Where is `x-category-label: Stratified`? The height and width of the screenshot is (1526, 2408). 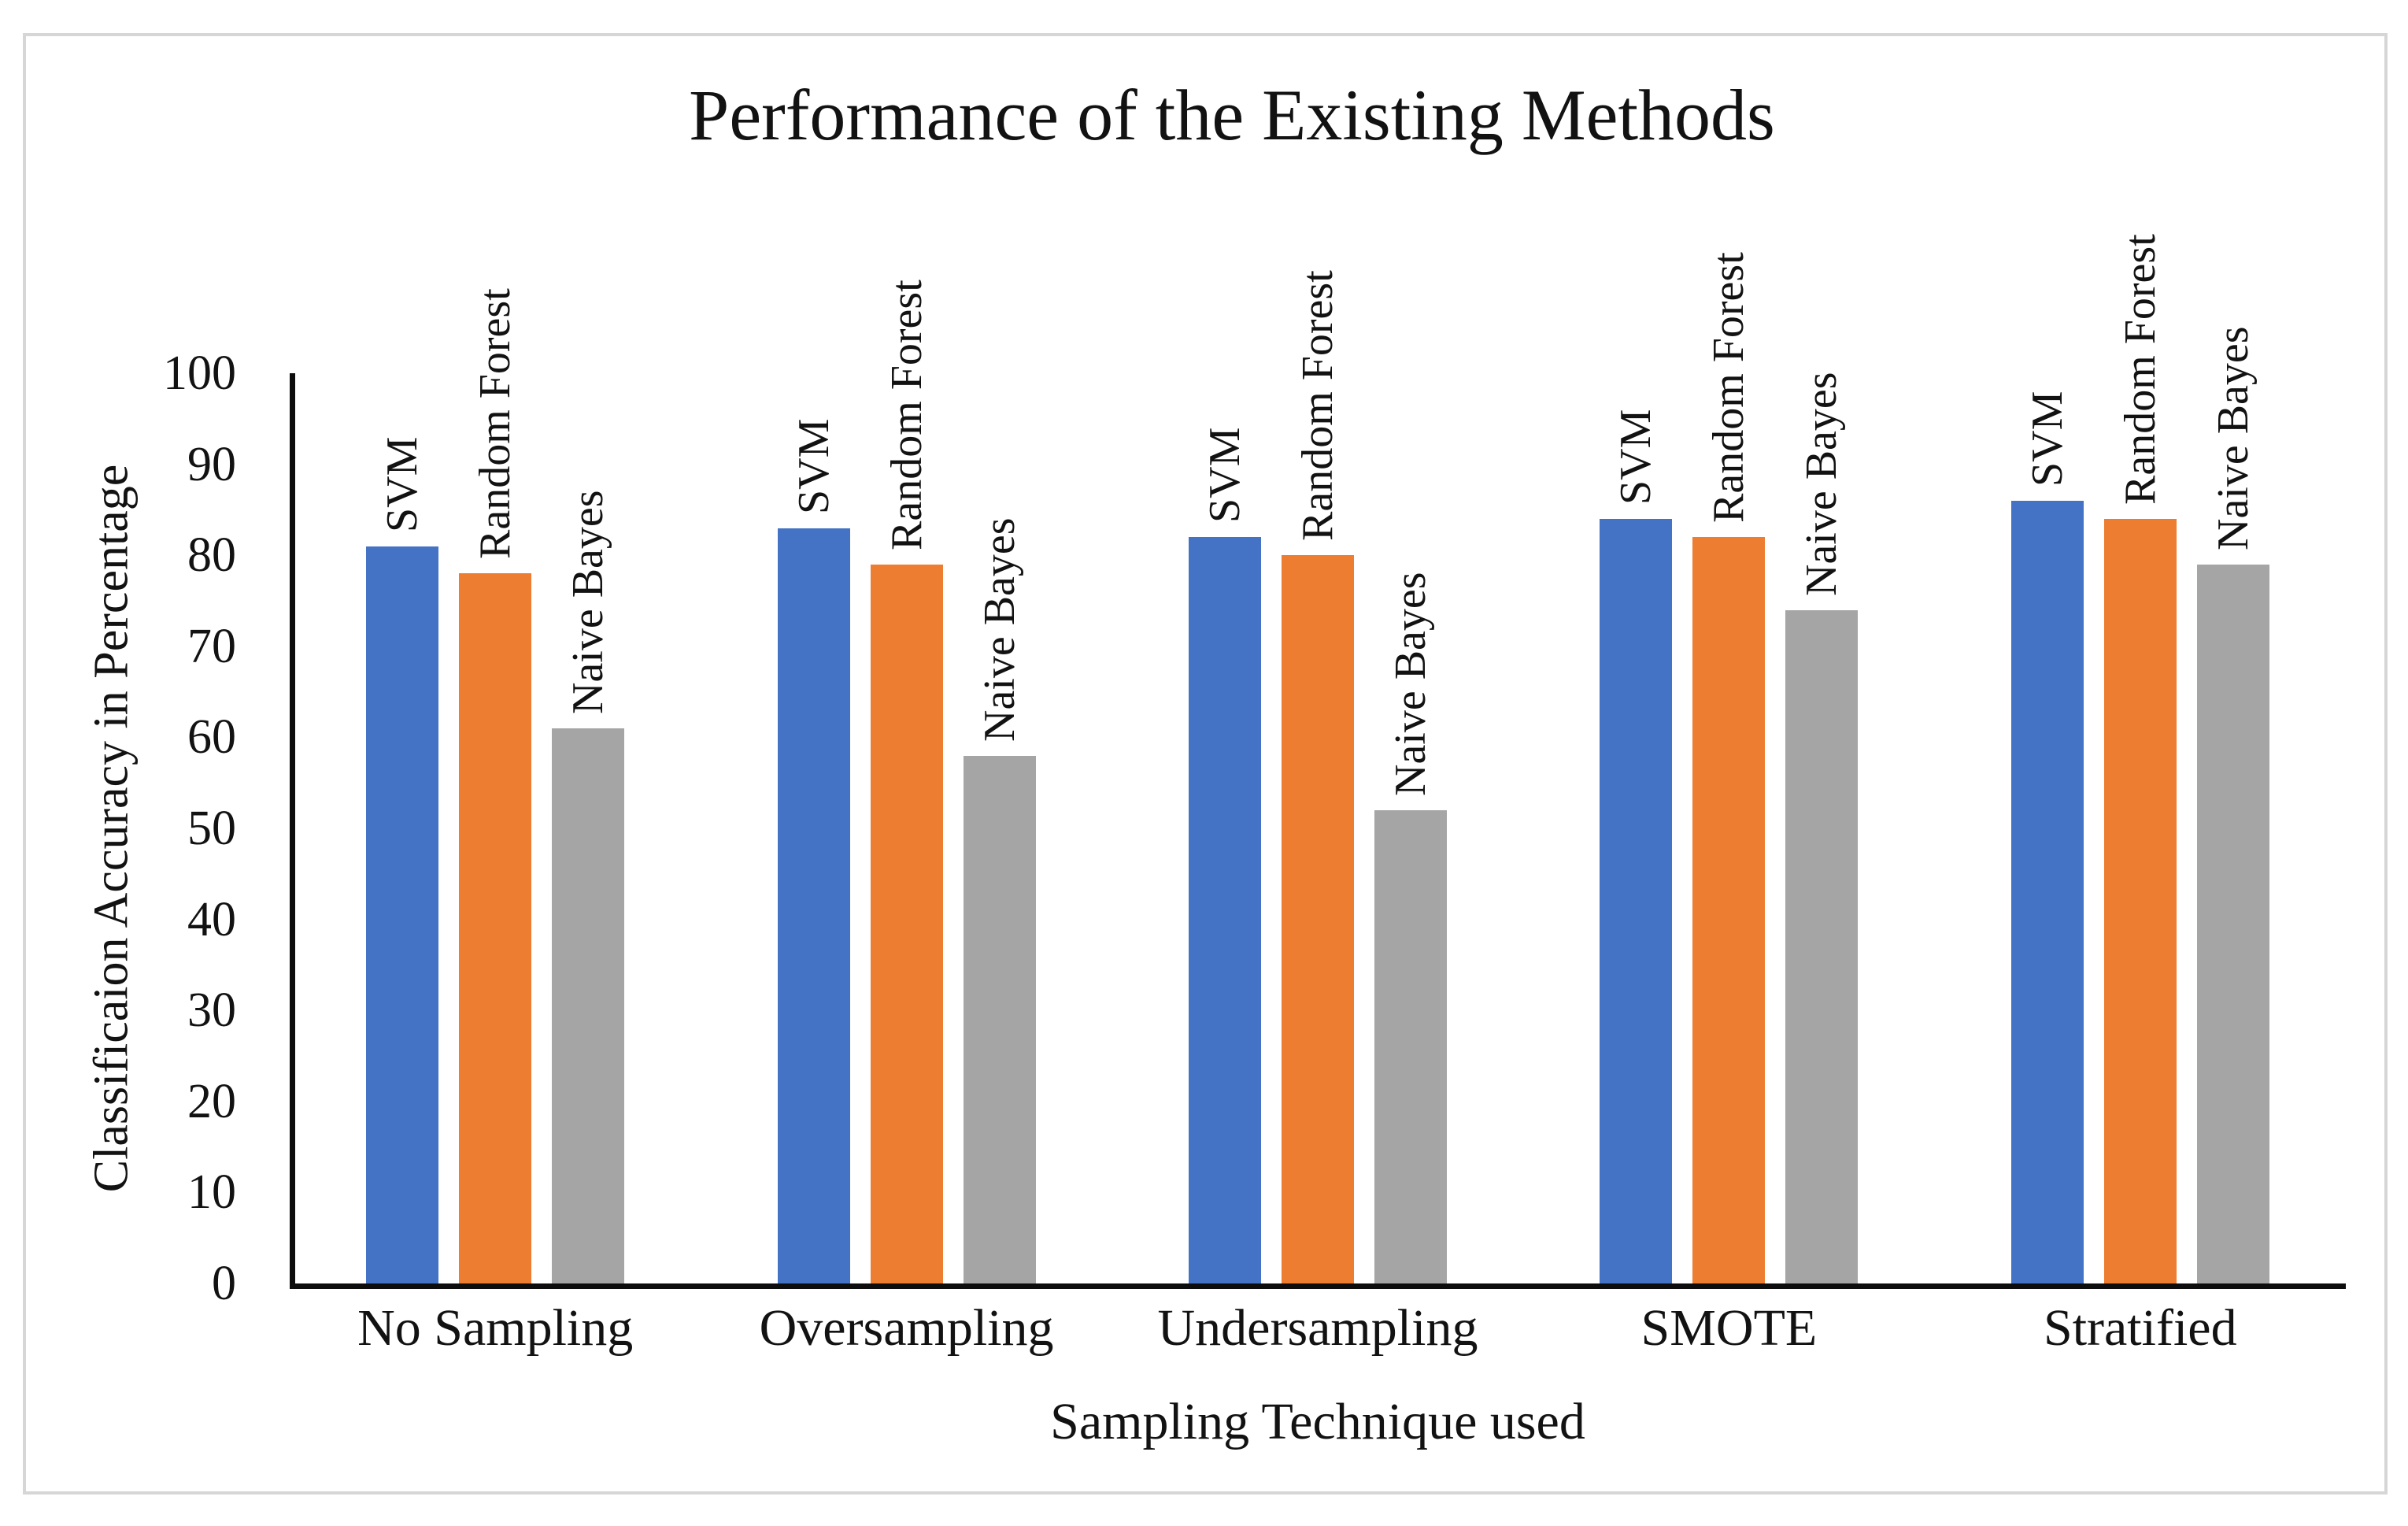 x-category-label: Stratified is located at coordinates (2140, 1328).